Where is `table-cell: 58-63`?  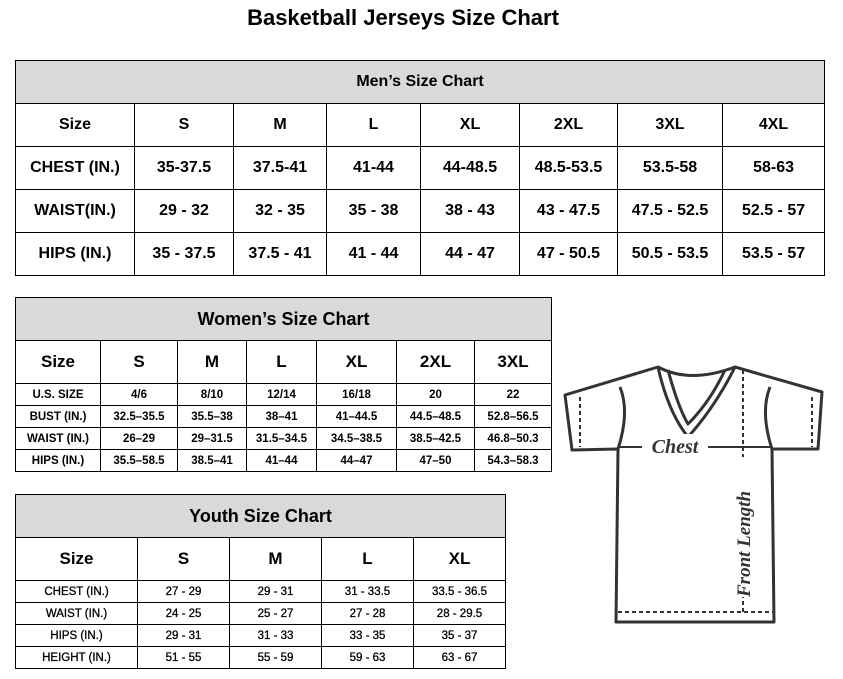
table-cell: 58-63 is located at coordinates (773, 168).